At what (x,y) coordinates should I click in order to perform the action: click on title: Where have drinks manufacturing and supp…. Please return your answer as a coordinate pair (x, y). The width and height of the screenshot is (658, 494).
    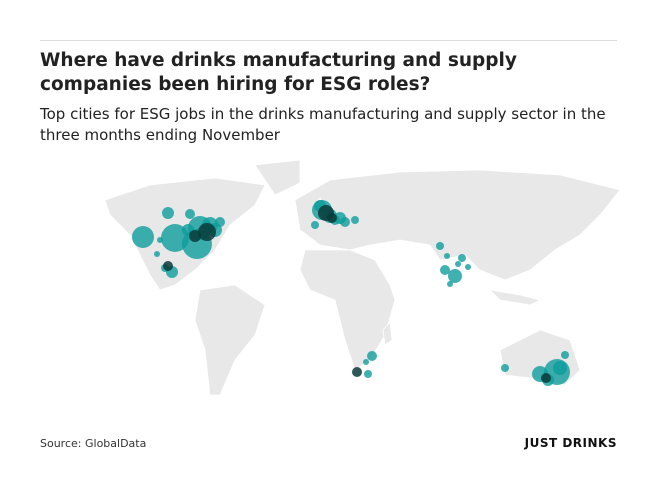
    Looking at the image, I should click on (278, 72).